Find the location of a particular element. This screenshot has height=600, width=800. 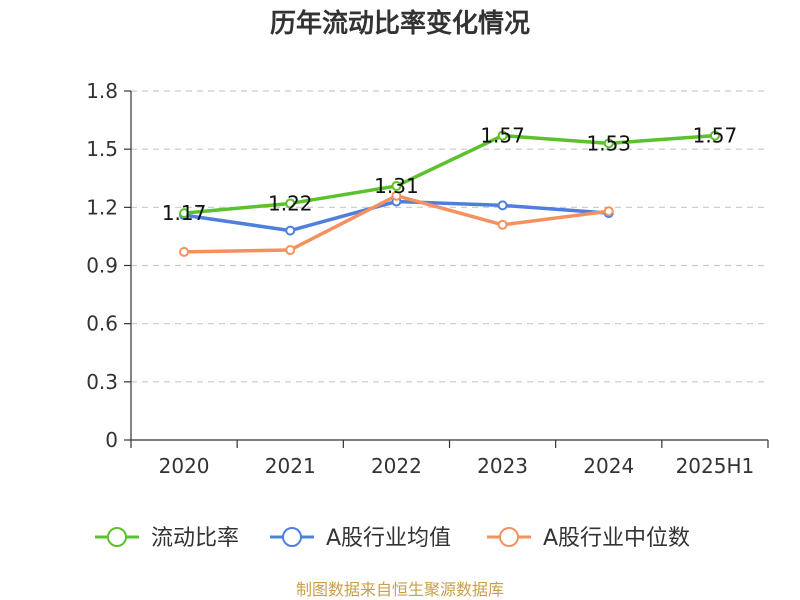

data-label: 1.53 is located at coordinates (608, 143).